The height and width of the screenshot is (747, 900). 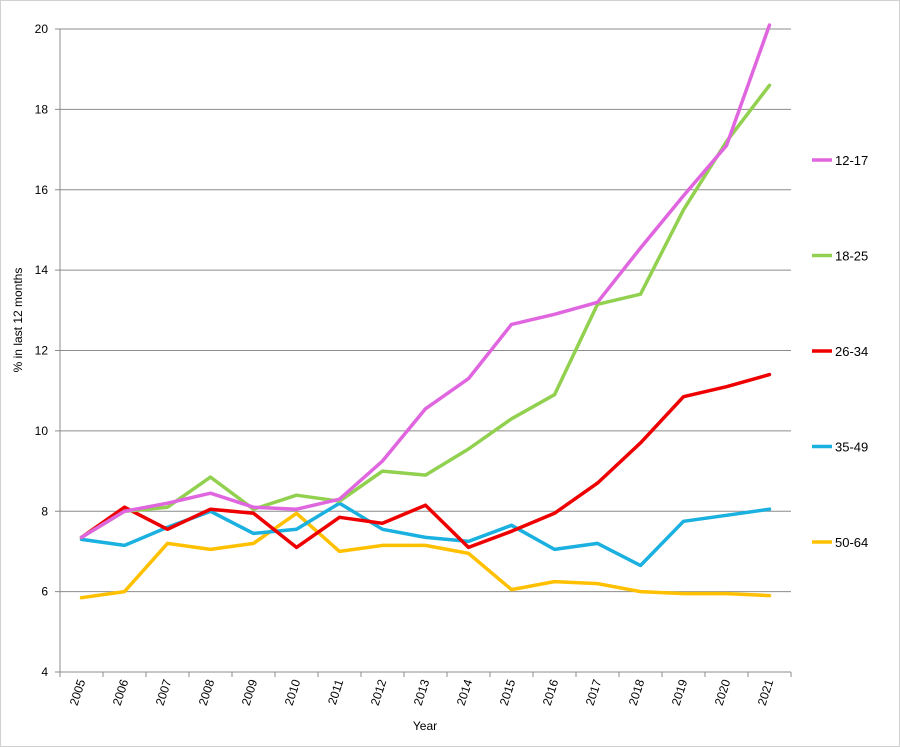 I want to click on y-tick-label: 18, so click(x=42, y=109).